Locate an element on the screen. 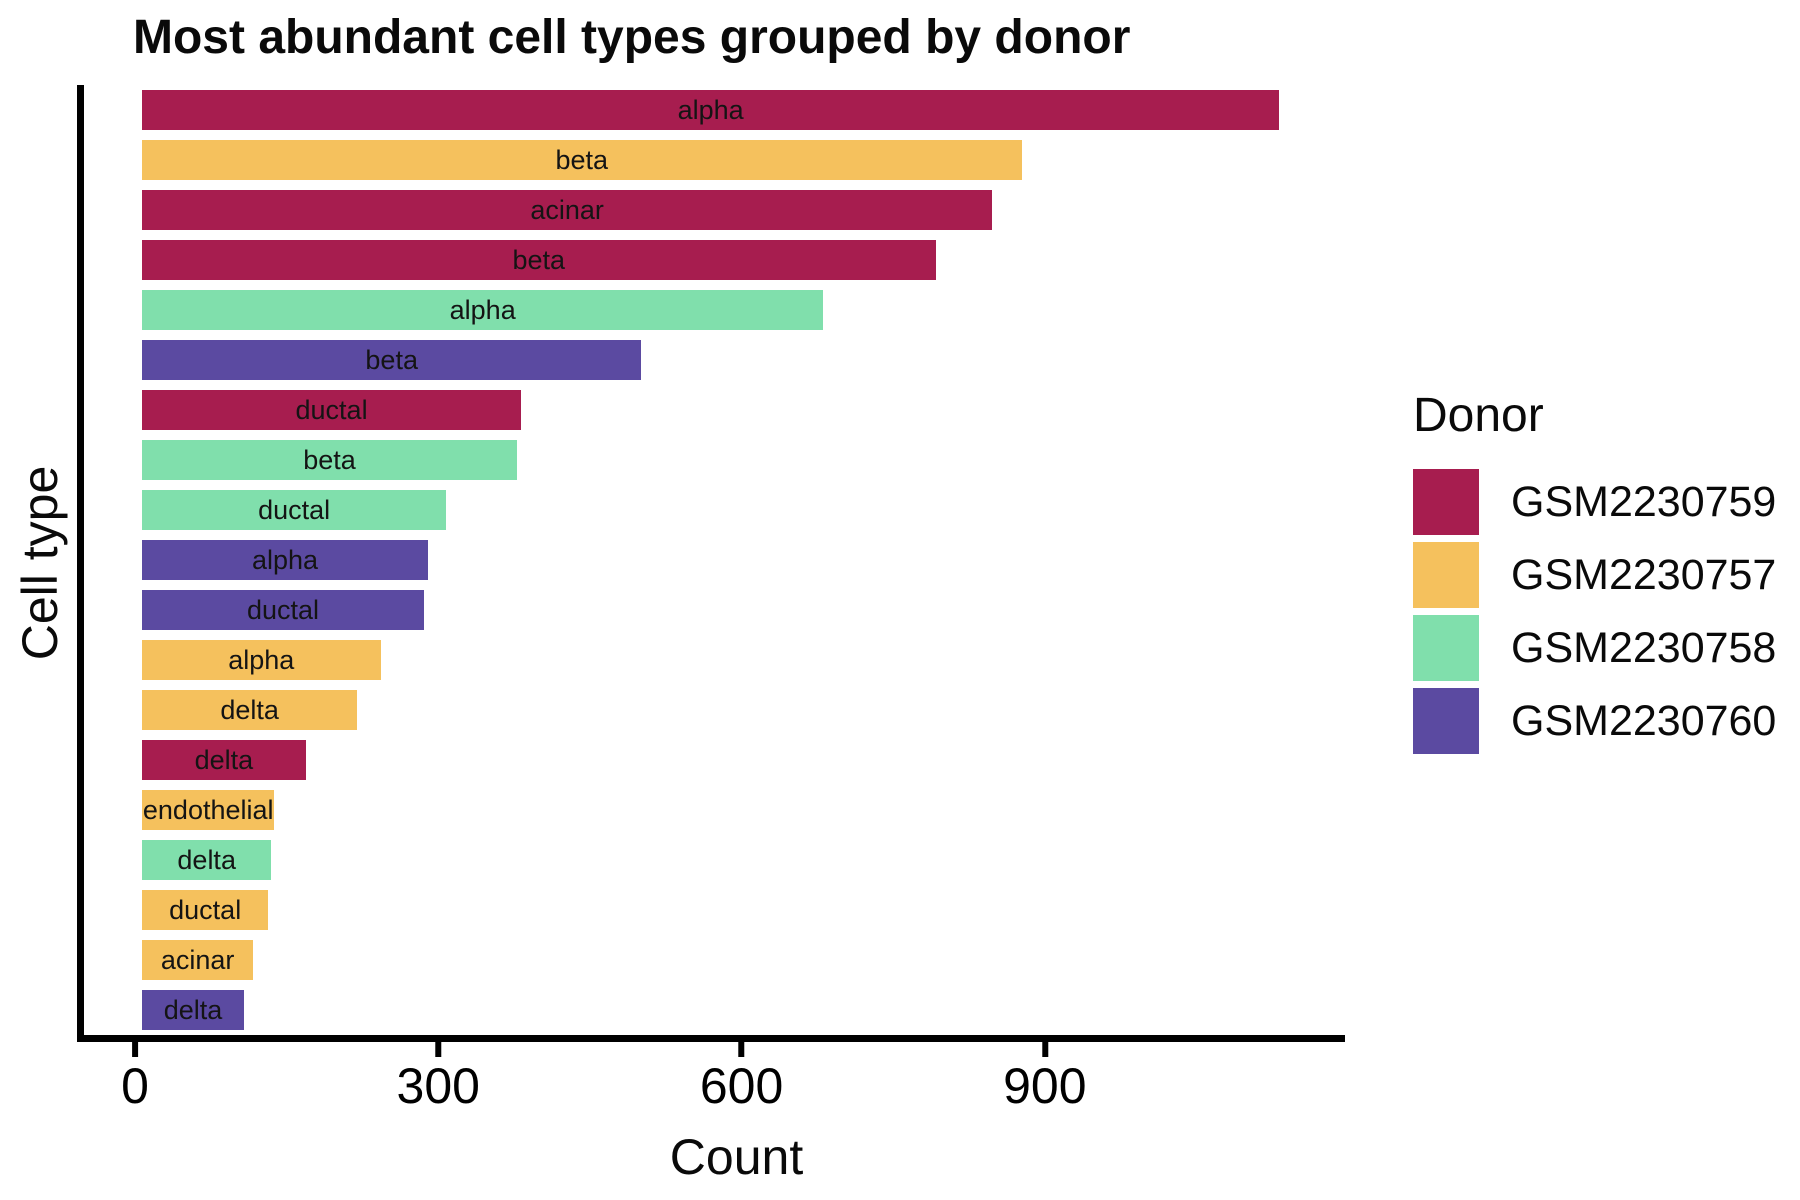 The width and height of the screenshot is (1800, 1200). bar-alpha-GSM2230758: alpha is located at coordinates (483, 310).